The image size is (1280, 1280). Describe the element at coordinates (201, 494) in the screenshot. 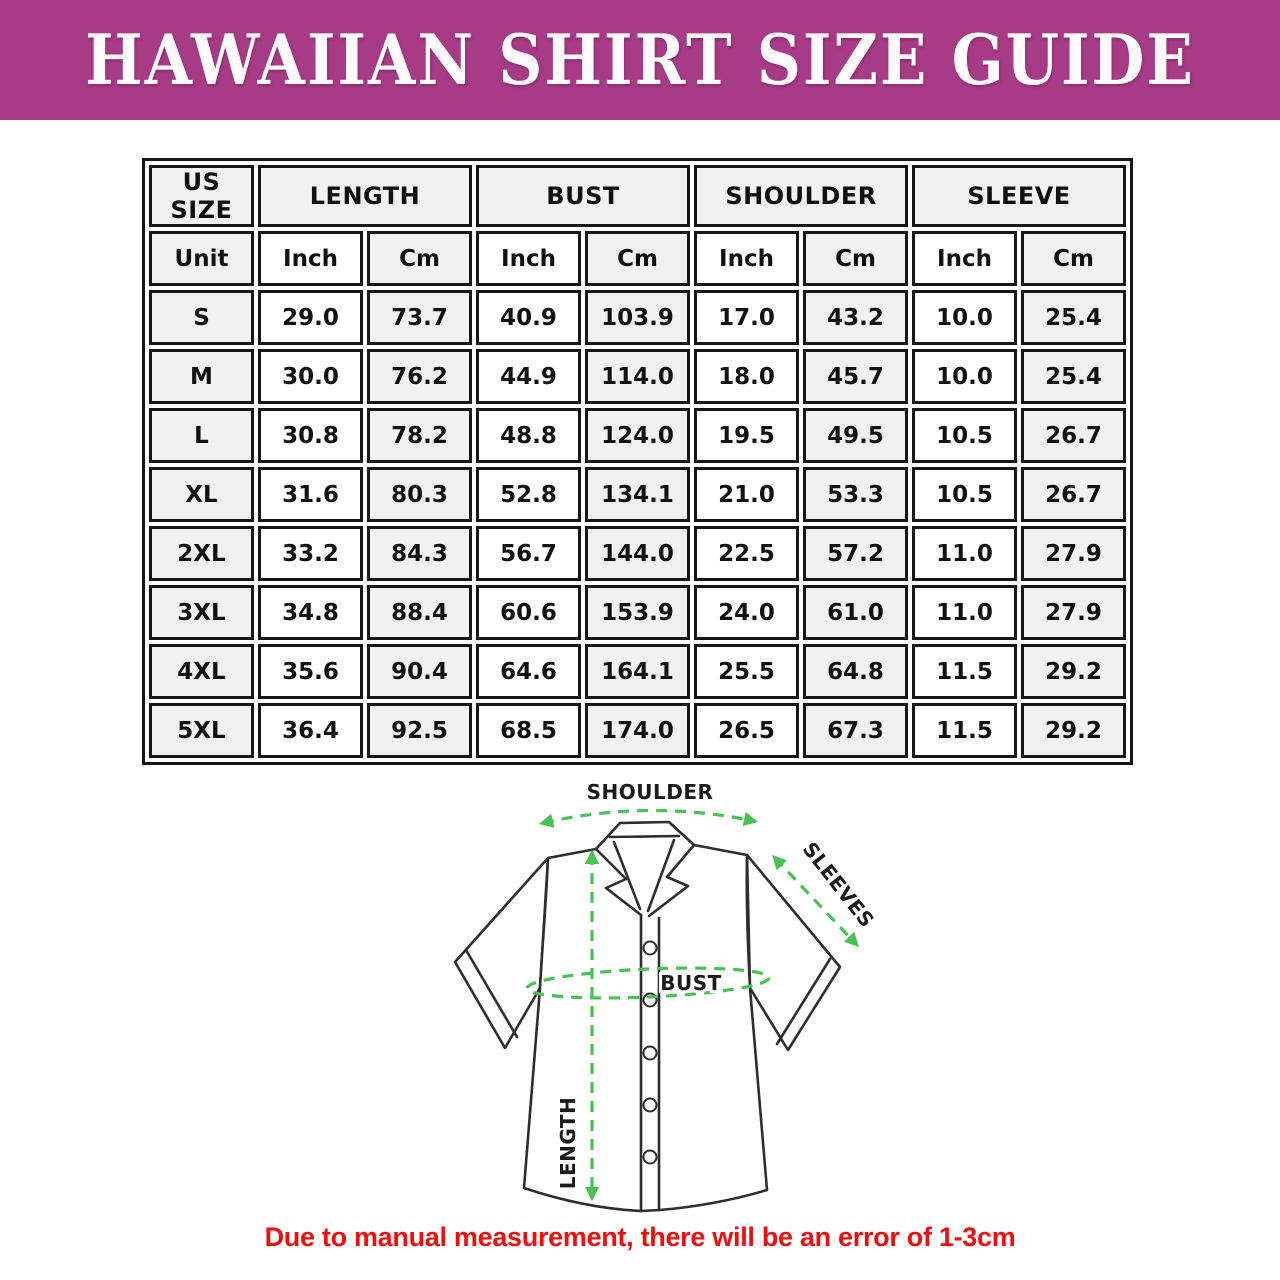

I see `size-cell: XL` at that location.